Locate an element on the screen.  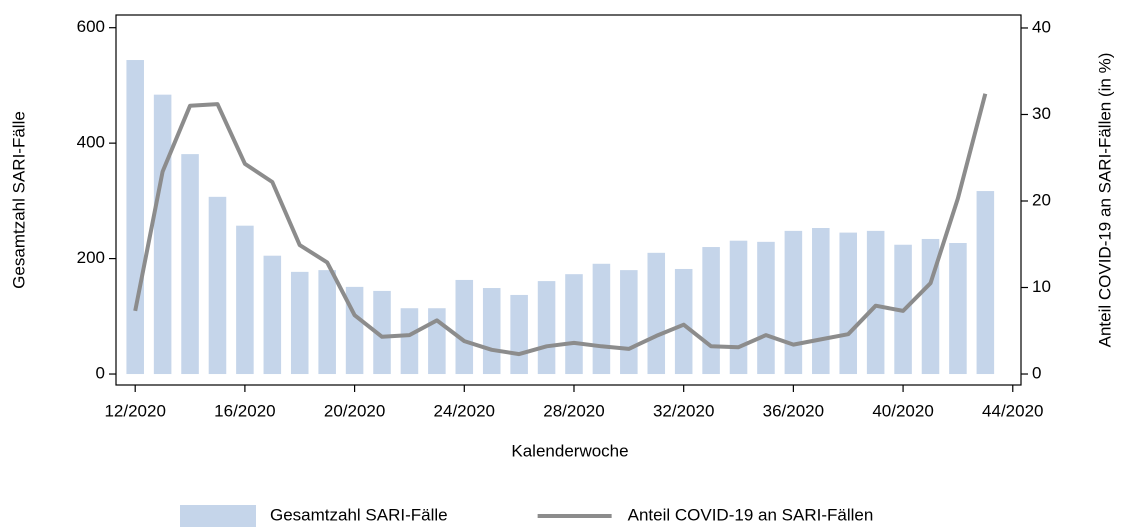
y2-tick-label: 0 is located at coordinates (1036, 372).